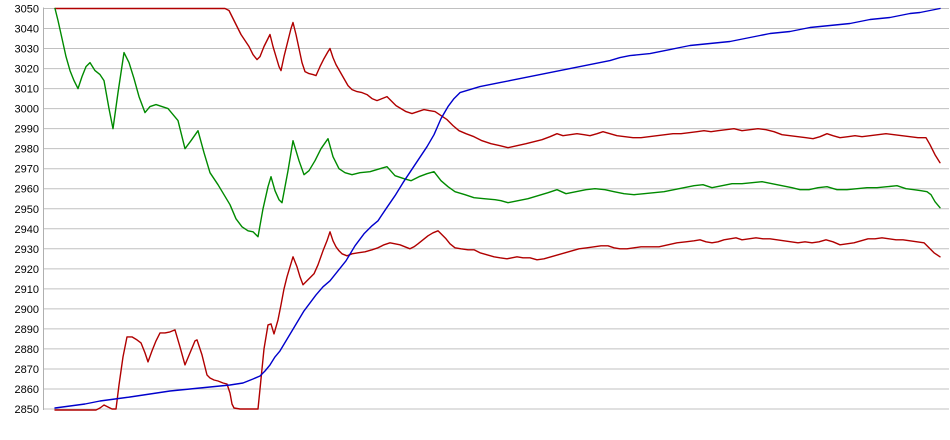  What do you see at coordinates (27, 330) in the screenshot?
I see `y-tick-label: 2890` at bounding box center [27, 330].